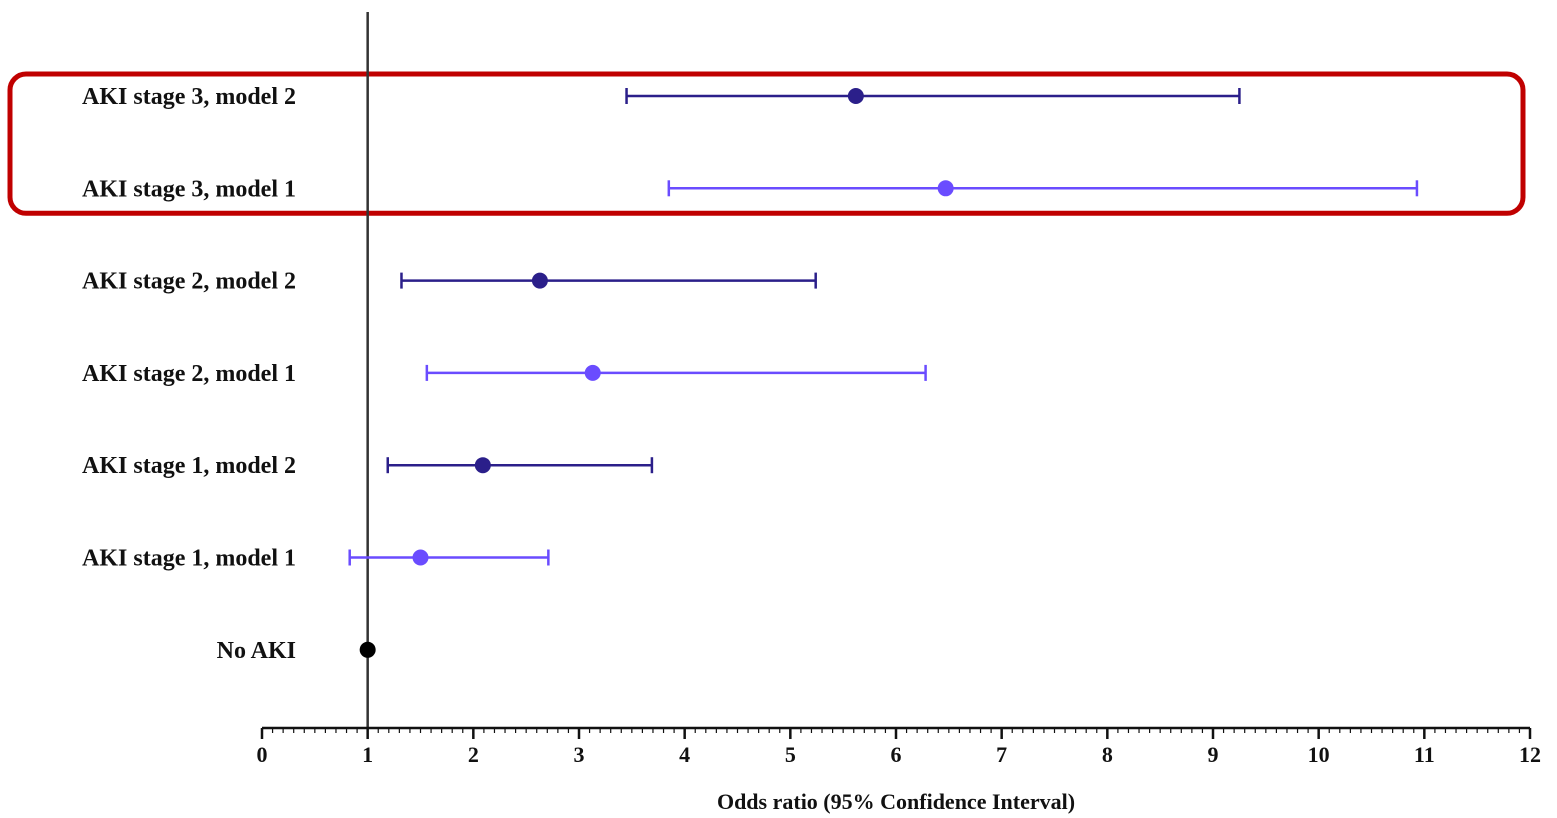 This screenshot has height=818, width=1557. Describe the element at coordinates (790, 754) in the screenshot. I see `x-tick-label: 5` at that location.